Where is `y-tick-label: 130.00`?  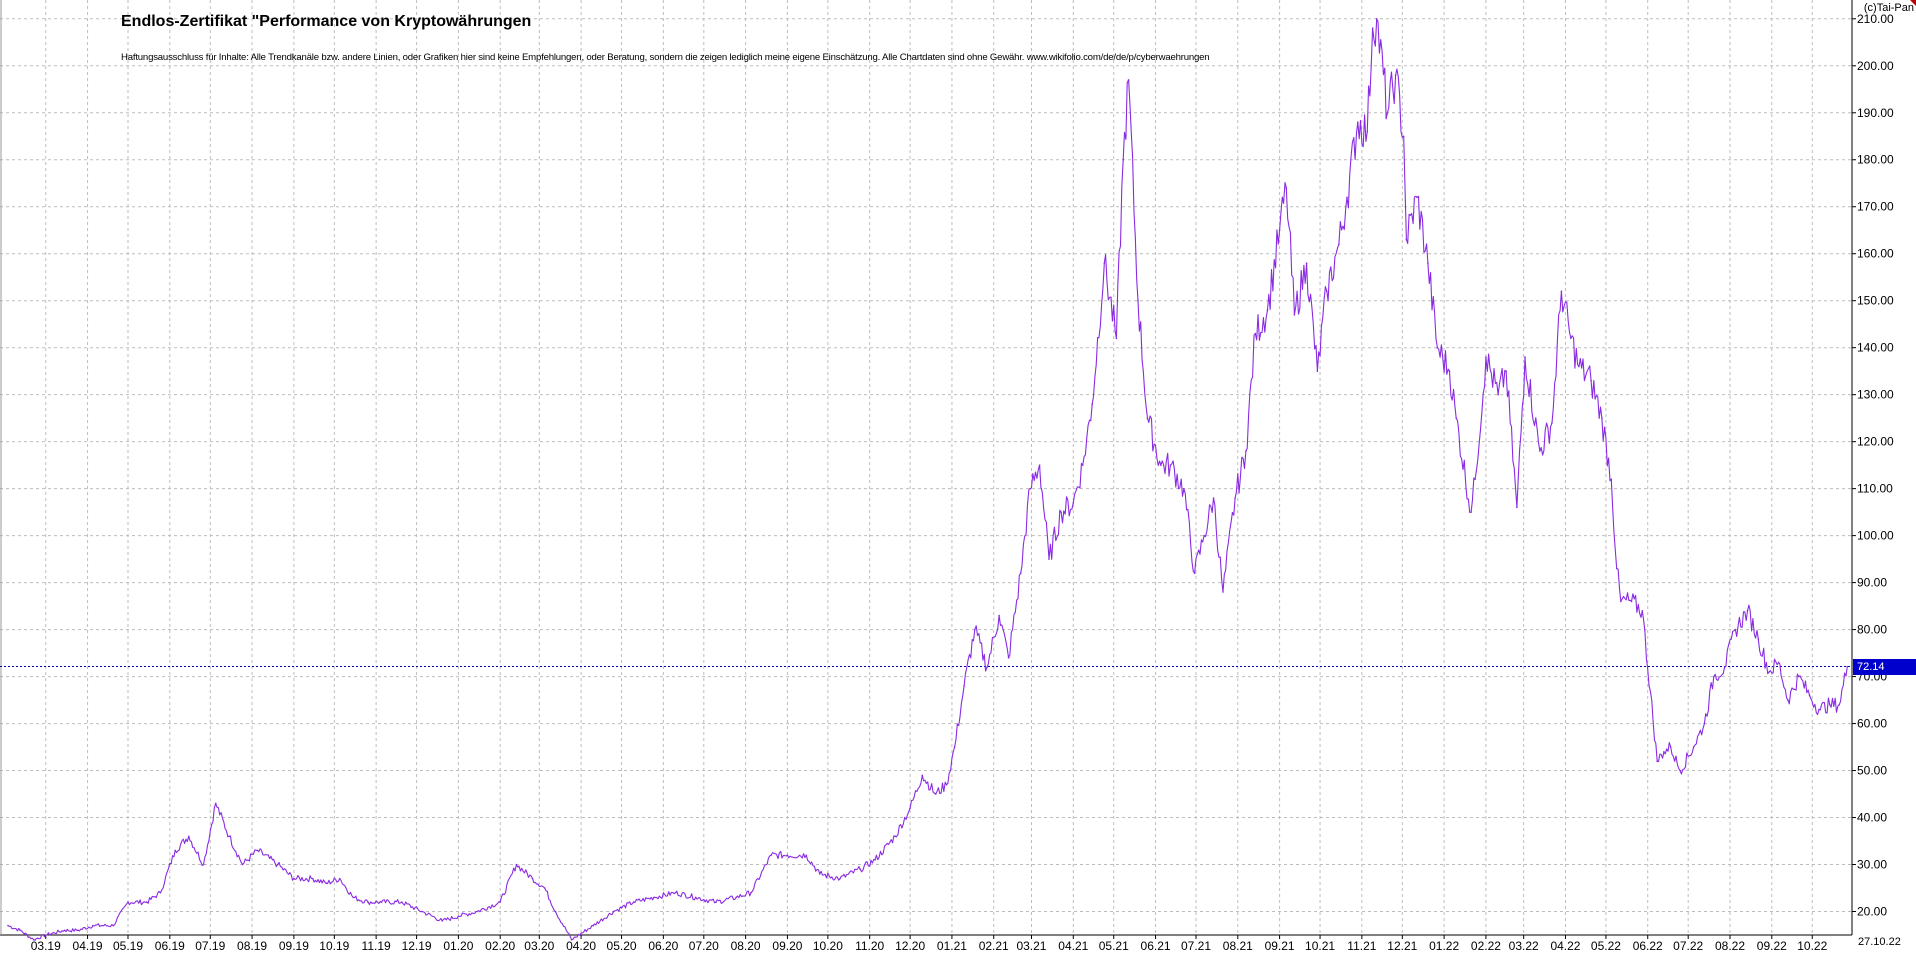
y-tick-label: 130.00 is located at coordinates (1875, 395).